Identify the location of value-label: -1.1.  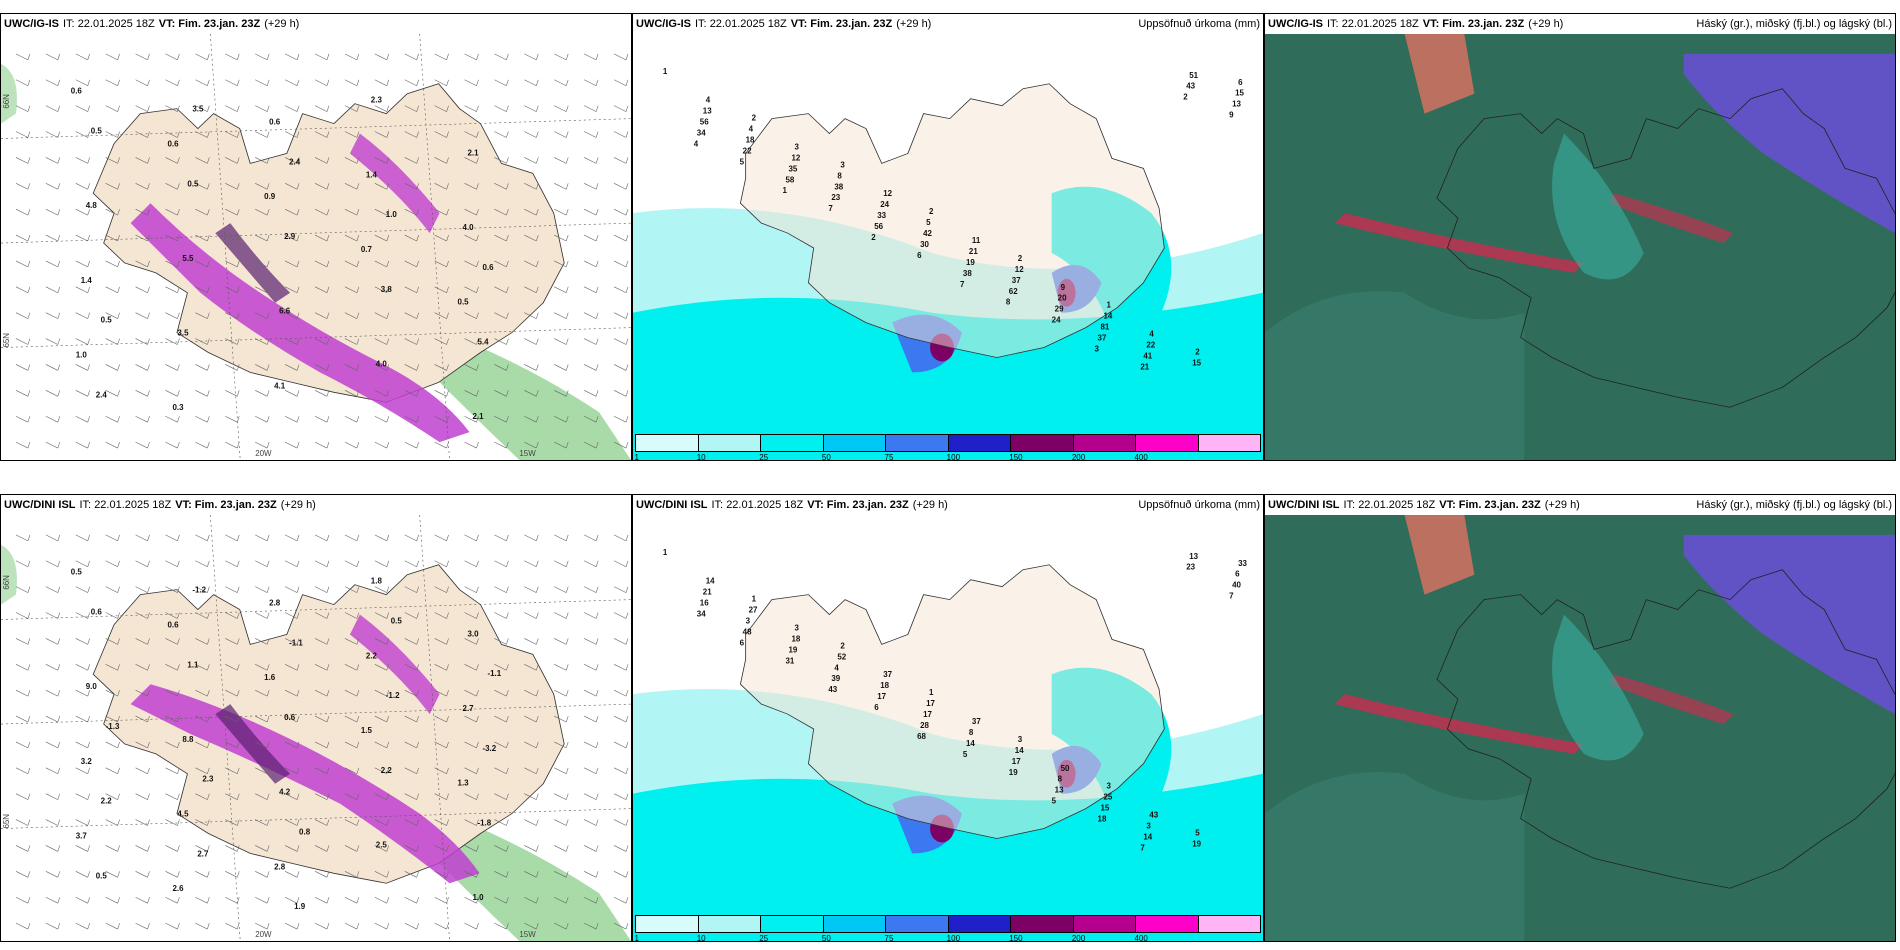
(296, 642).